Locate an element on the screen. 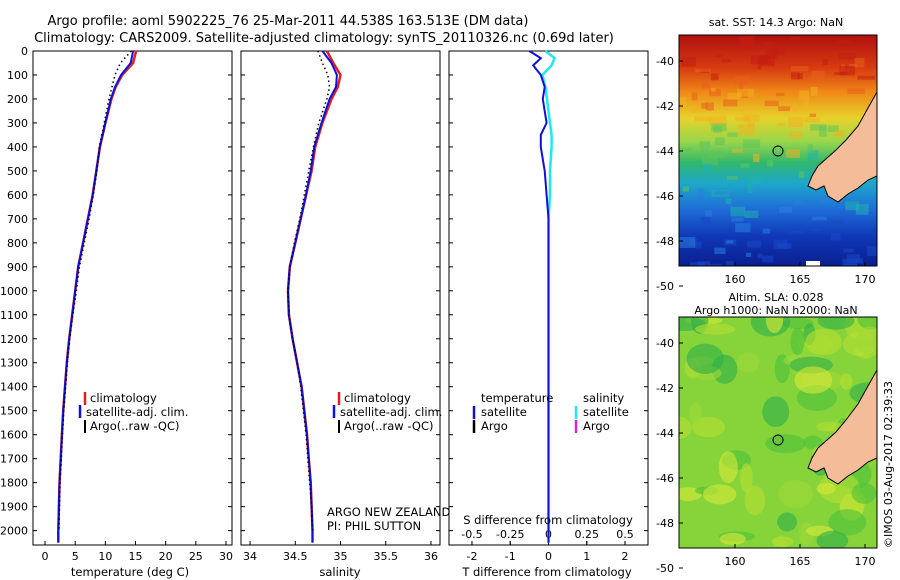 The height and width of the screenshot is (580, 900). lat-tick-label: -44 is located at coordinates (665, 433).